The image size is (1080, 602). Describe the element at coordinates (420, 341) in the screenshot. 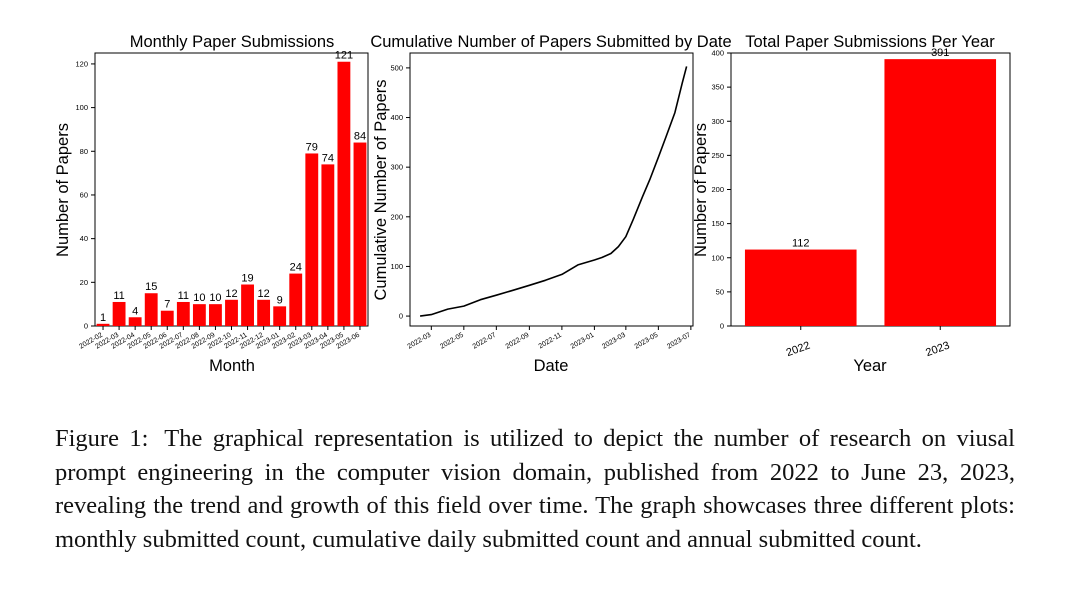

I see `x-tick-label: 2022-03` at that location.